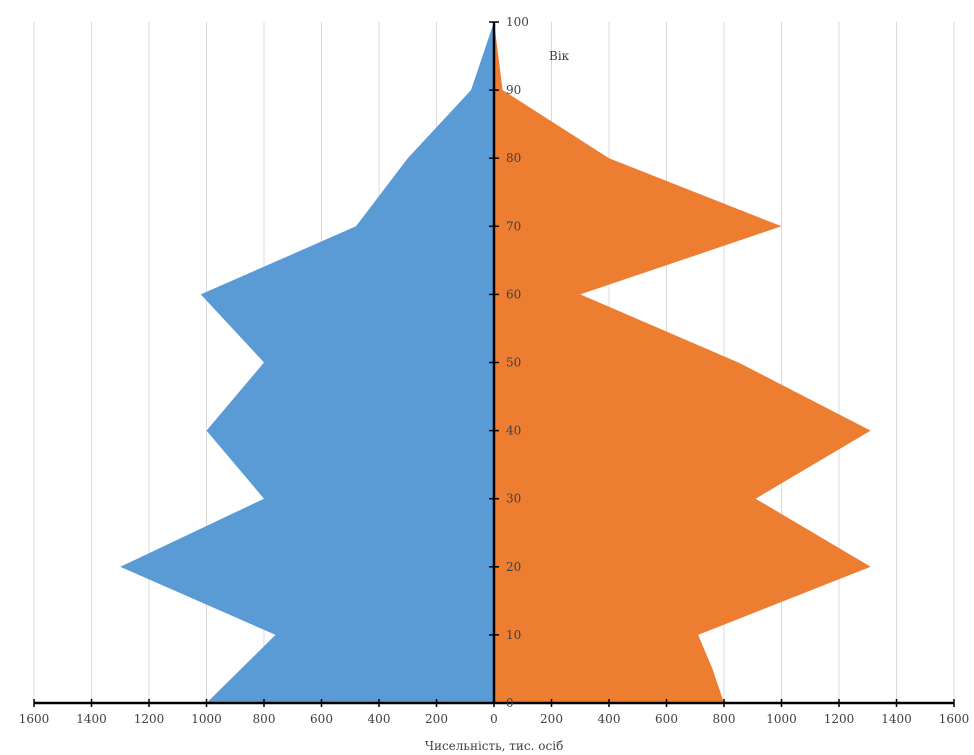  I want to click on y-tick-label-4: 40, so click(513, 431).